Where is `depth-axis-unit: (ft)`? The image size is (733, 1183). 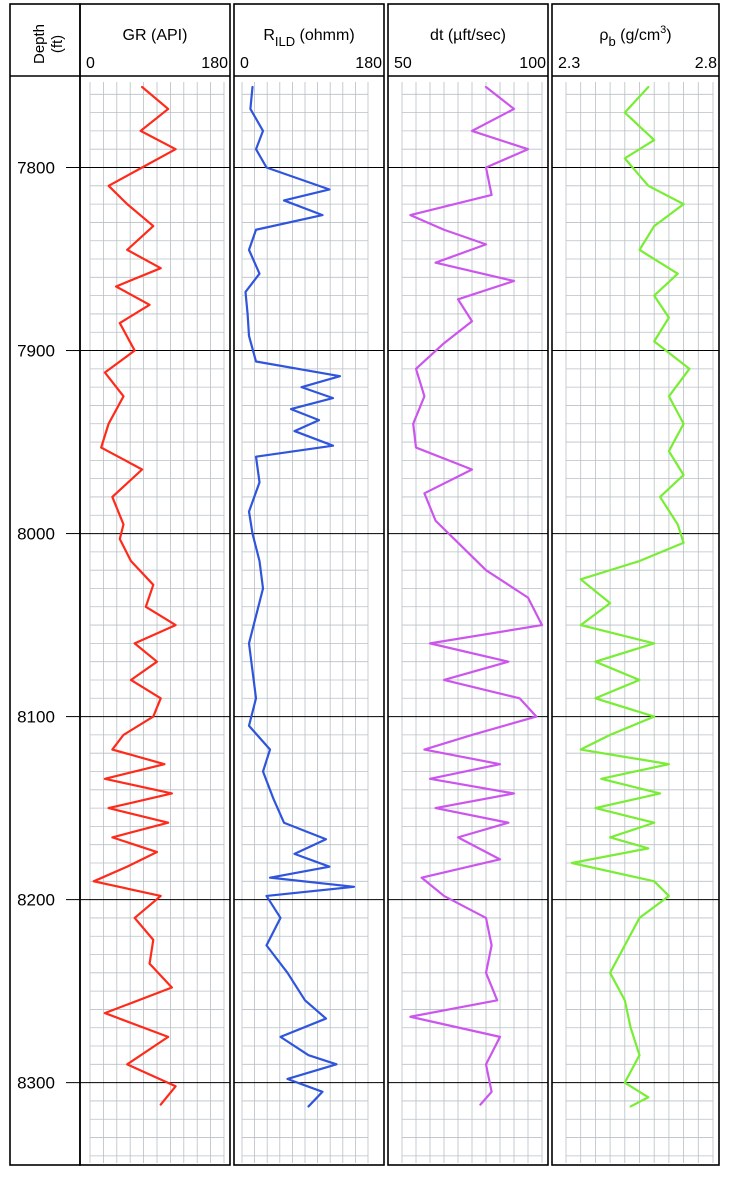
depth-axis-unit: (ft) is located at coordinates (57, 44).